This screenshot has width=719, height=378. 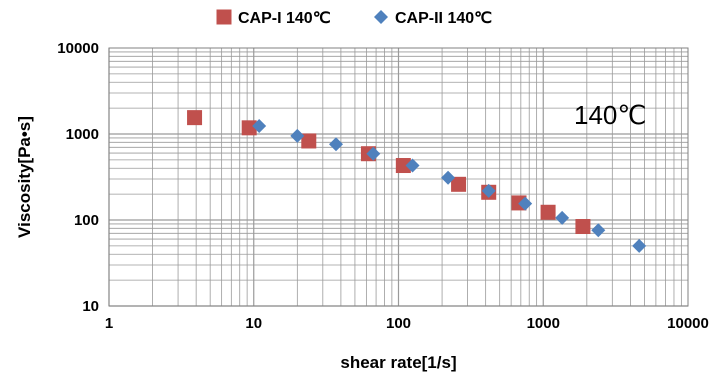 I want to click on y-tick-label: 100, so click(x=86, y=220).